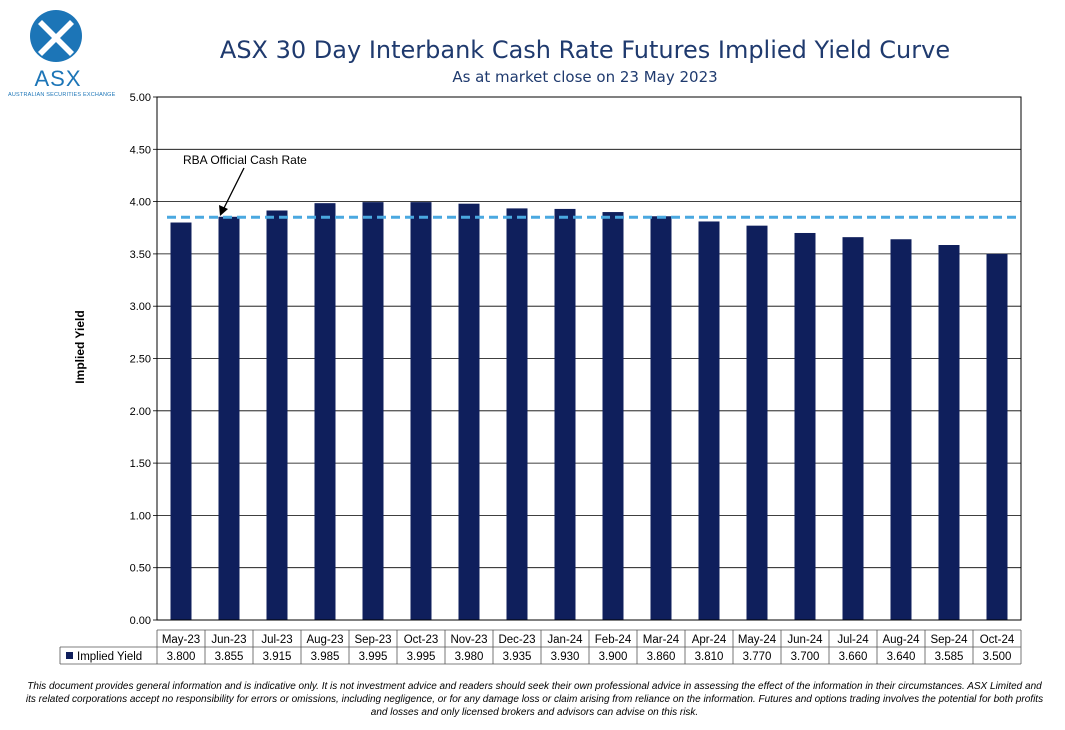 The height and width of the screenshot is (730, 1065). Describe the element at coordinates (109, 657) in the screenshot. I see `legend-label: Implied Yield` at that location.